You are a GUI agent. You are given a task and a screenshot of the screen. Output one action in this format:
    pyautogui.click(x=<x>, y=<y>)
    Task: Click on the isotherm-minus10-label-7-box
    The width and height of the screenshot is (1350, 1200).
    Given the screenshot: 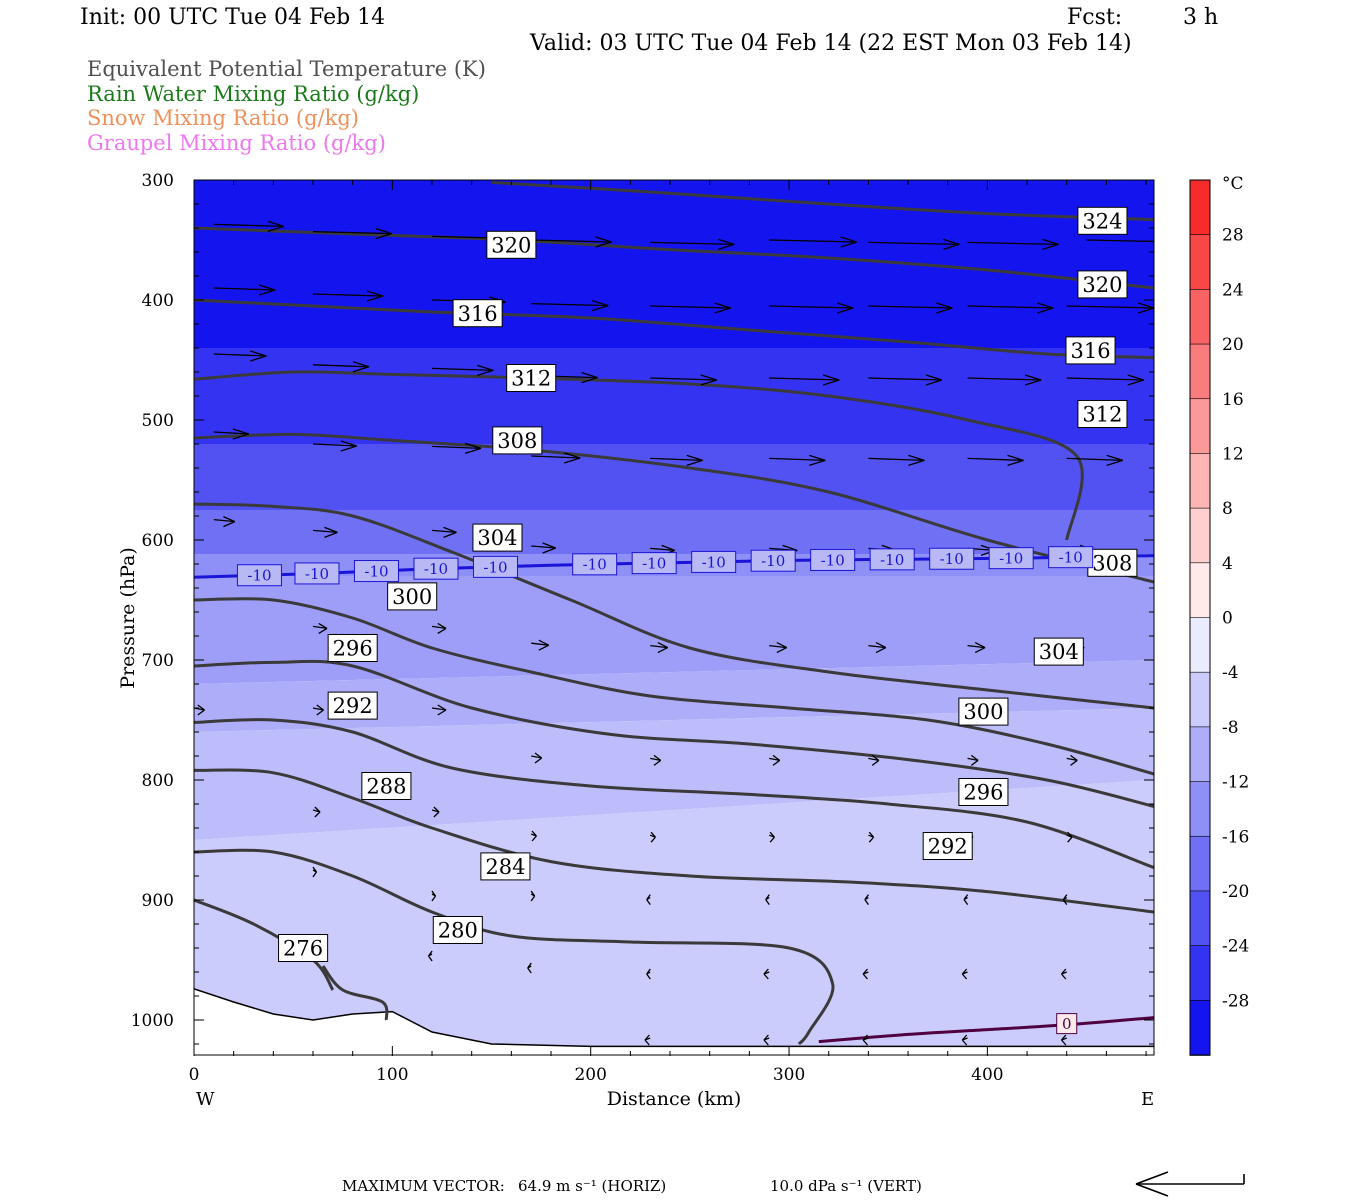 What is the action you would take?
    pyautogui.click(x=714, y=561)
    